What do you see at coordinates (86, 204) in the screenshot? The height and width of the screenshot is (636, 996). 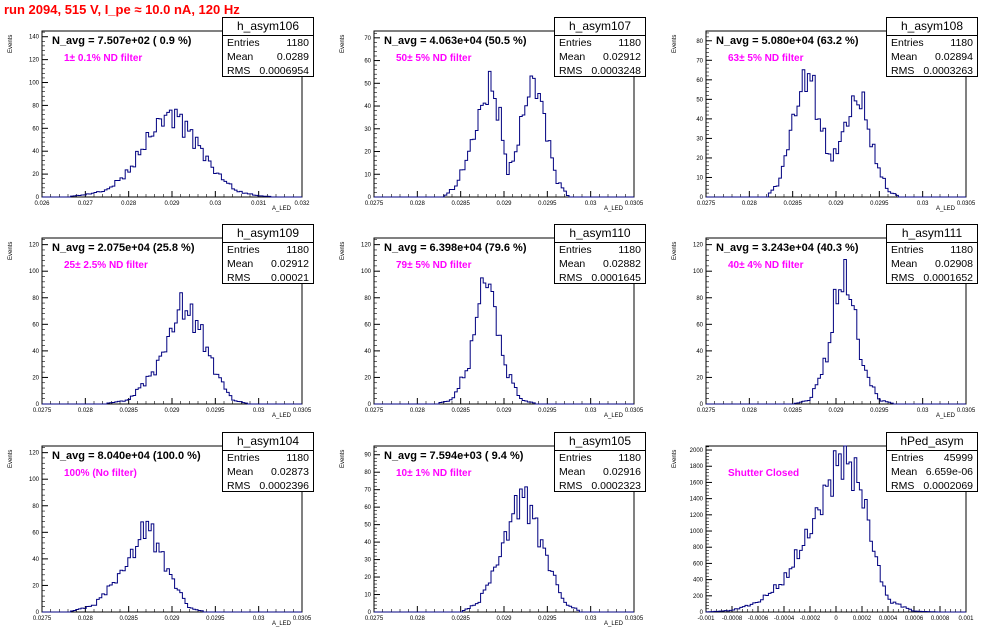 I see `x-tick-label: 0.027` at bounding box center [86, 204].